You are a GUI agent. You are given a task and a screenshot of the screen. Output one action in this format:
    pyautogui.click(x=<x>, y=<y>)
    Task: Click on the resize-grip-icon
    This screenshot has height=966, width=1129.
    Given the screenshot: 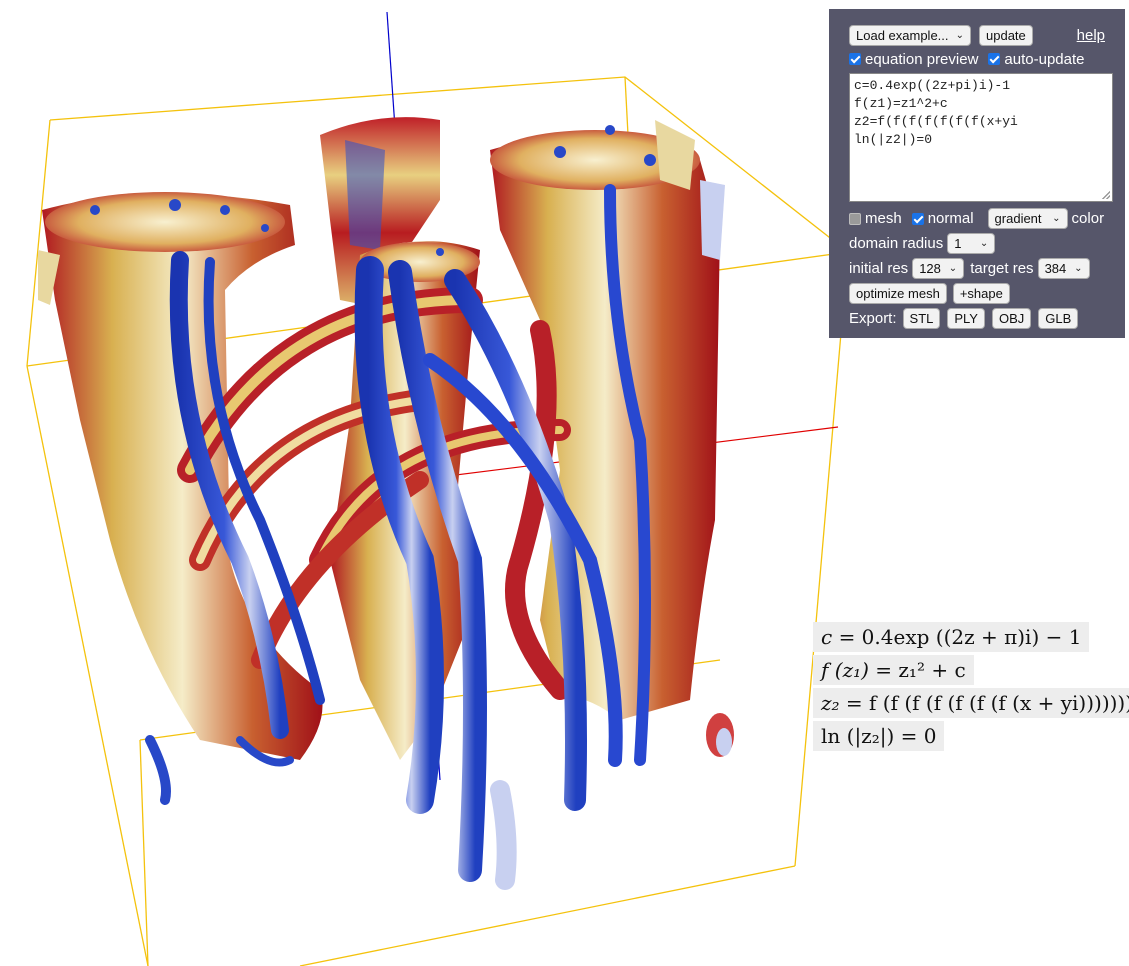 What is the action you would take?
    pyautogui.click(x=1106, y=195)
    